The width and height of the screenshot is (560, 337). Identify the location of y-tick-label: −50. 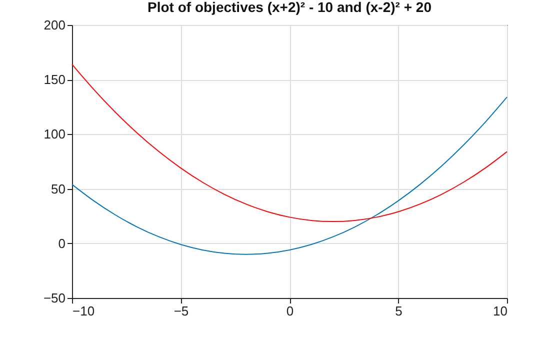
(54, 298).